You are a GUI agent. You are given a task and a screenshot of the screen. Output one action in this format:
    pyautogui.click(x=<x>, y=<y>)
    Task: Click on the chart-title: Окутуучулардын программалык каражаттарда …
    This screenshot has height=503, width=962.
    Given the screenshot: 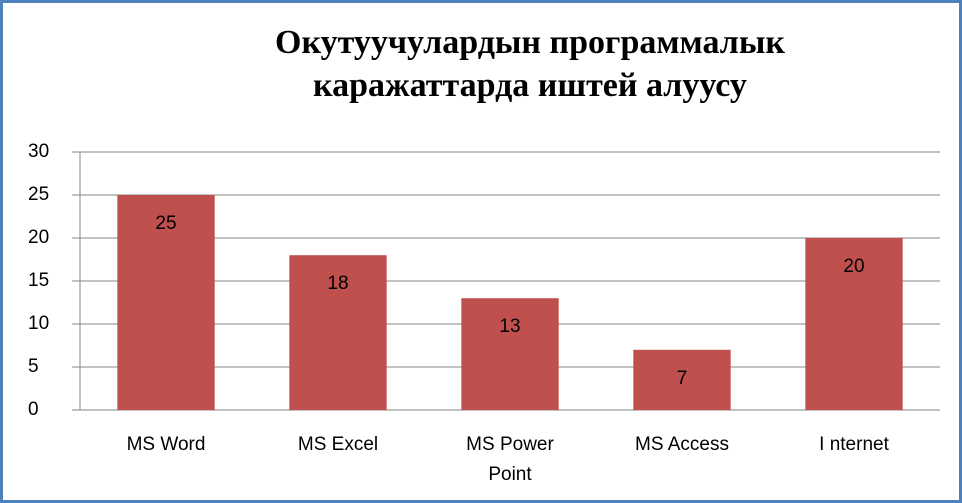 What is the action you would take?
    pyautogui.click(x=530, y=64)
    